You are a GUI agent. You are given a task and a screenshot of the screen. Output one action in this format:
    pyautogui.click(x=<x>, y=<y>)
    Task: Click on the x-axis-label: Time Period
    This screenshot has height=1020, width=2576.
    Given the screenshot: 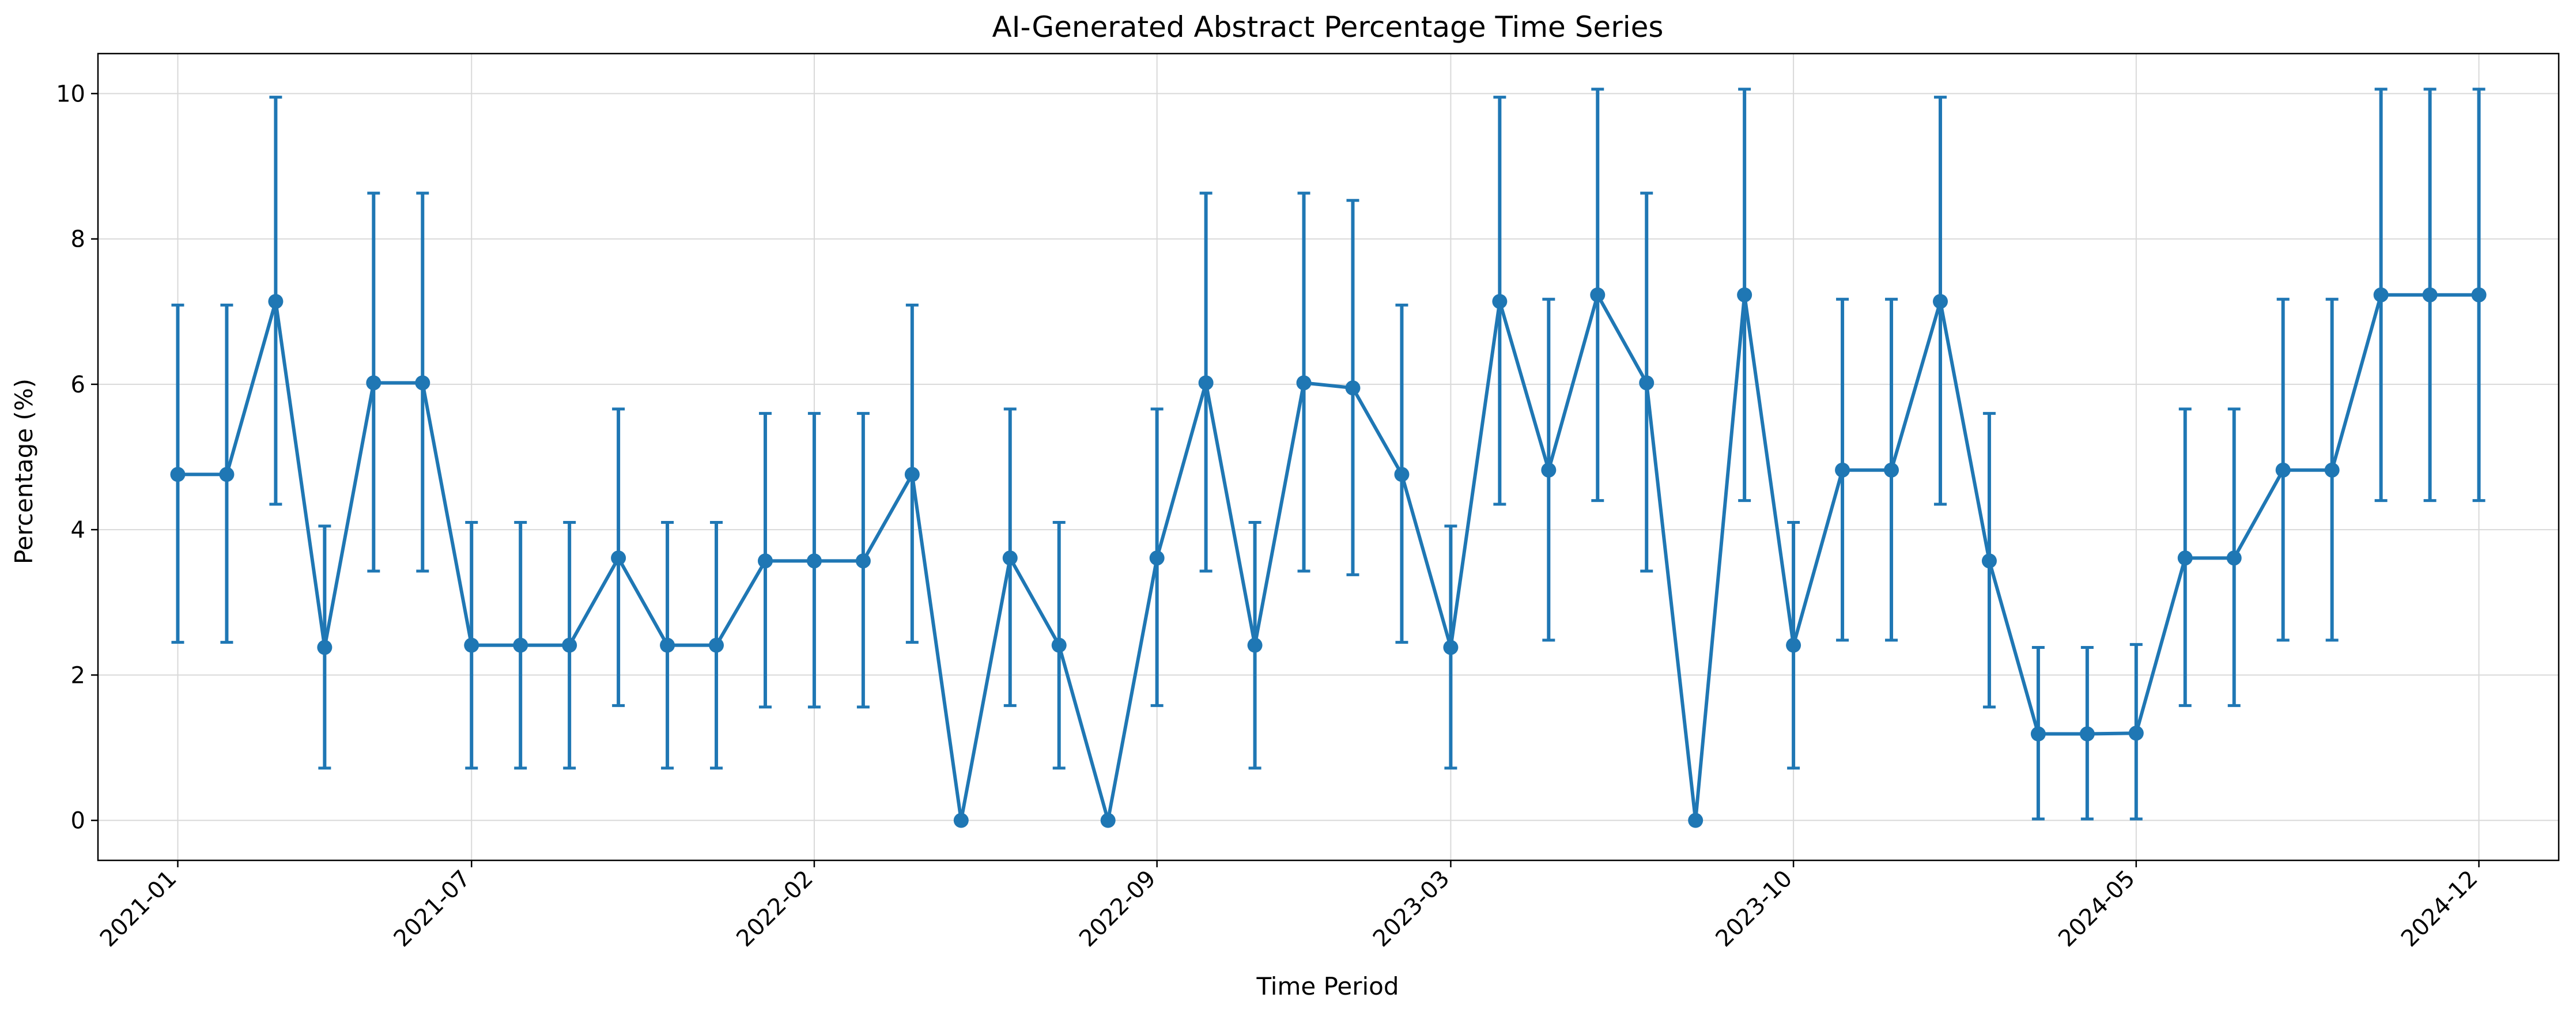 What is the action you would take?
    pyautogui.click(x=1327, y=986)
    